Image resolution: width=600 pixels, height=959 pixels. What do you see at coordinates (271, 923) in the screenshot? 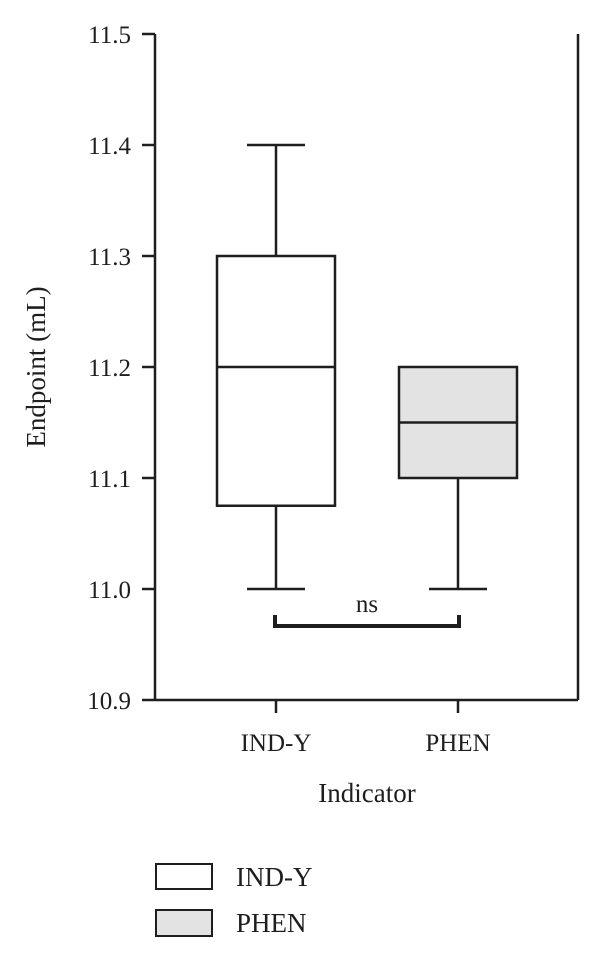
I see `legend-label-phen: PHEN` at bounding box center [271, 923].